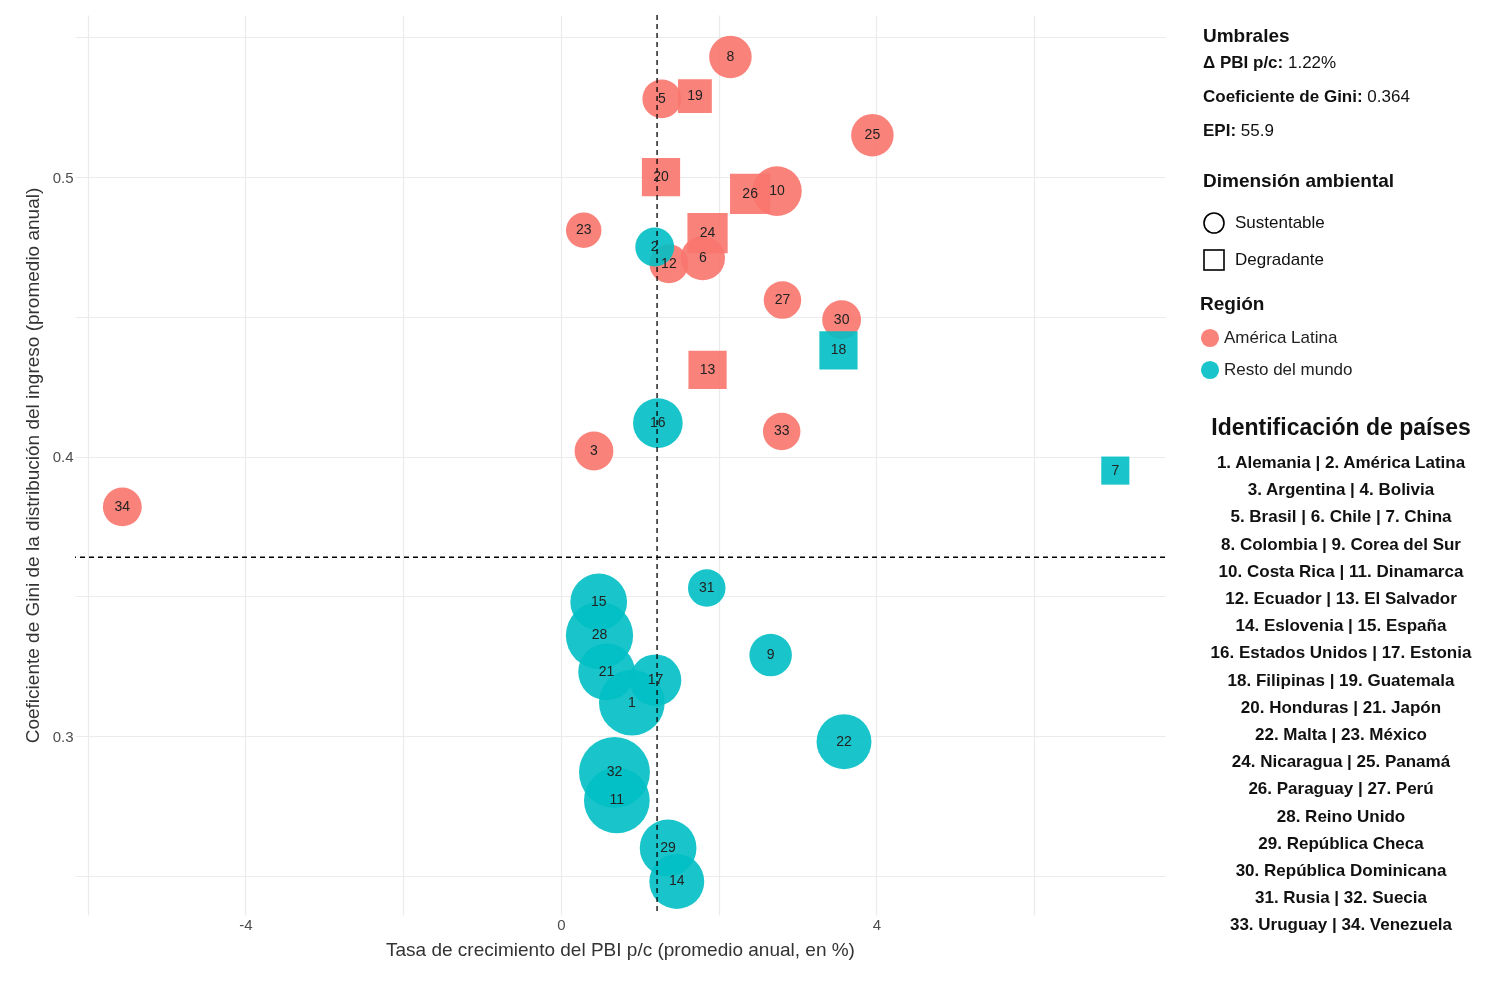 The width and height of the screenshot is (1503, 982). Describe the element at coordinates (654, 245) in the screenshot. I see `annotation: 2` at that location.